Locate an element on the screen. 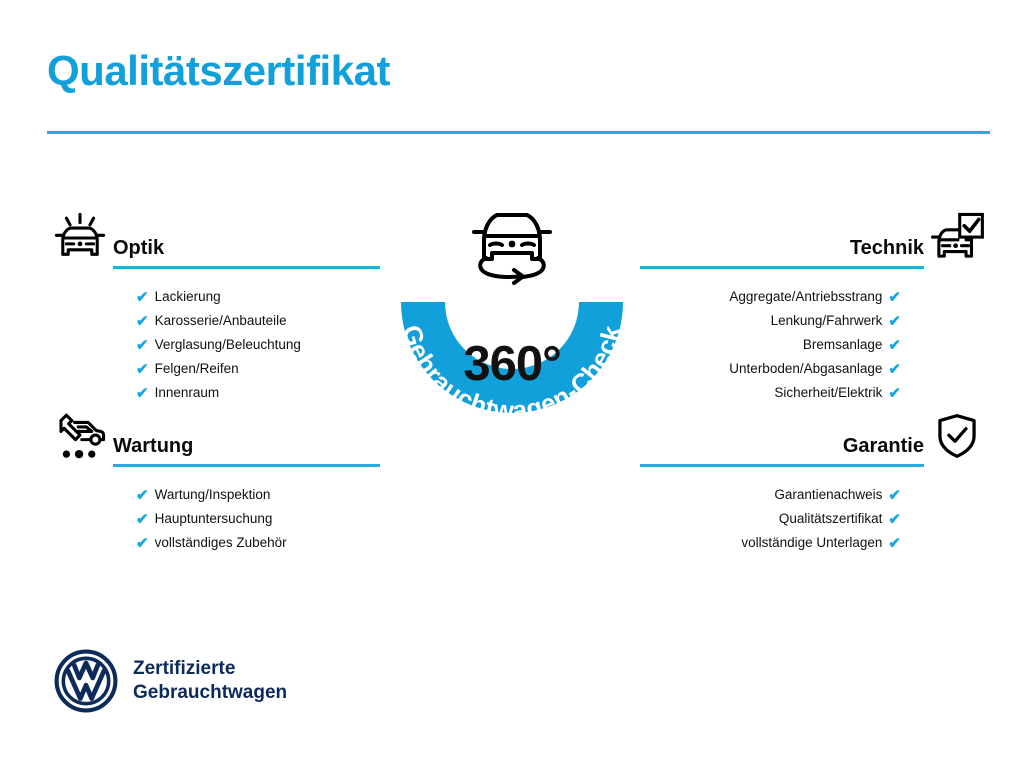 The width and height of the screenshot is (1024, 768). section-optik-title: Optik is located at coordinates (139, 248).